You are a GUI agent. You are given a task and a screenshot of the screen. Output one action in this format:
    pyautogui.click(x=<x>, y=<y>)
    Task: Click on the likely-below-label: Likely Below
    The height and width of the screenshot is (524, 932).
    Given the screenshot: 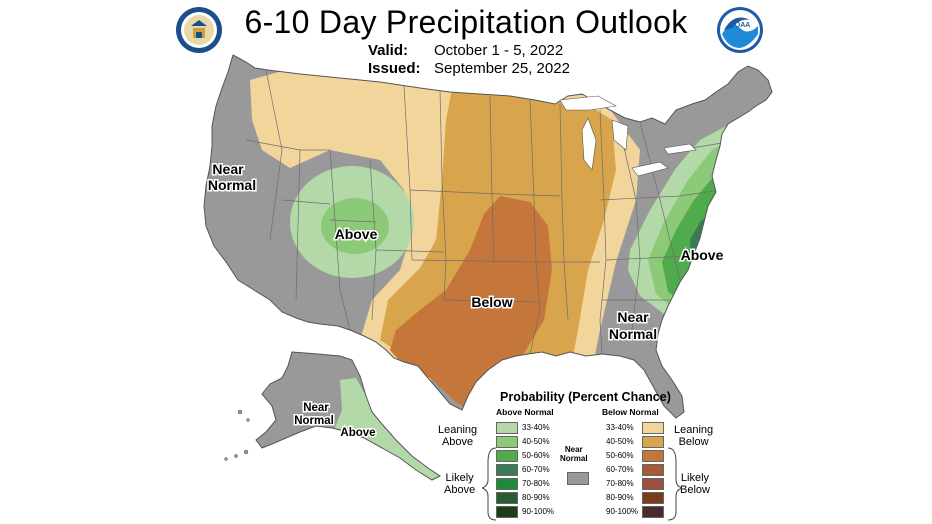 What is the action you would take?
    pyautogui.click(x=695, y=484)
    